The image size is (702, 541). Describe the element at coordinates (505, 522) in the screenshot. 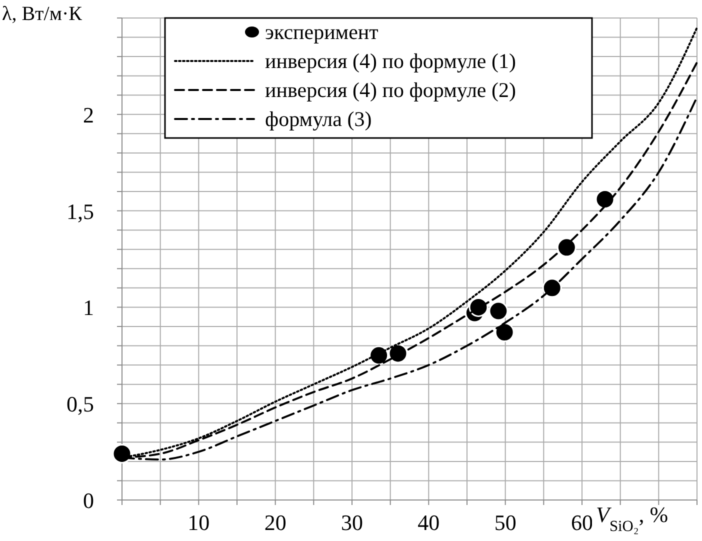

I see `x-tick-label: 50` at that location.